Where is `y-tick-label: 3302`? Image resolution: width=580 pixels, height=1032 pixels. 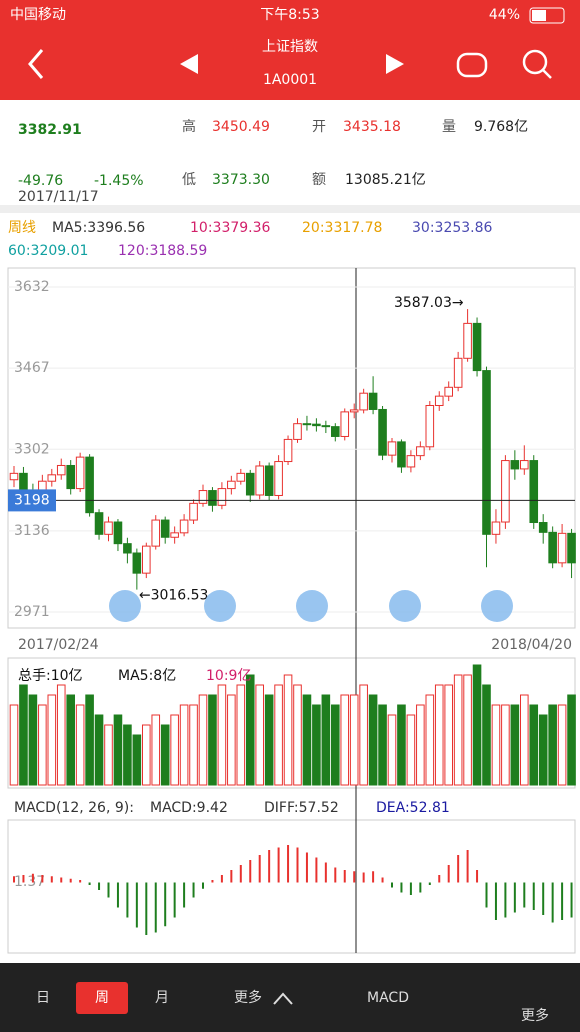
y-tick-label: 3302 is located at coordinates (32, 449).